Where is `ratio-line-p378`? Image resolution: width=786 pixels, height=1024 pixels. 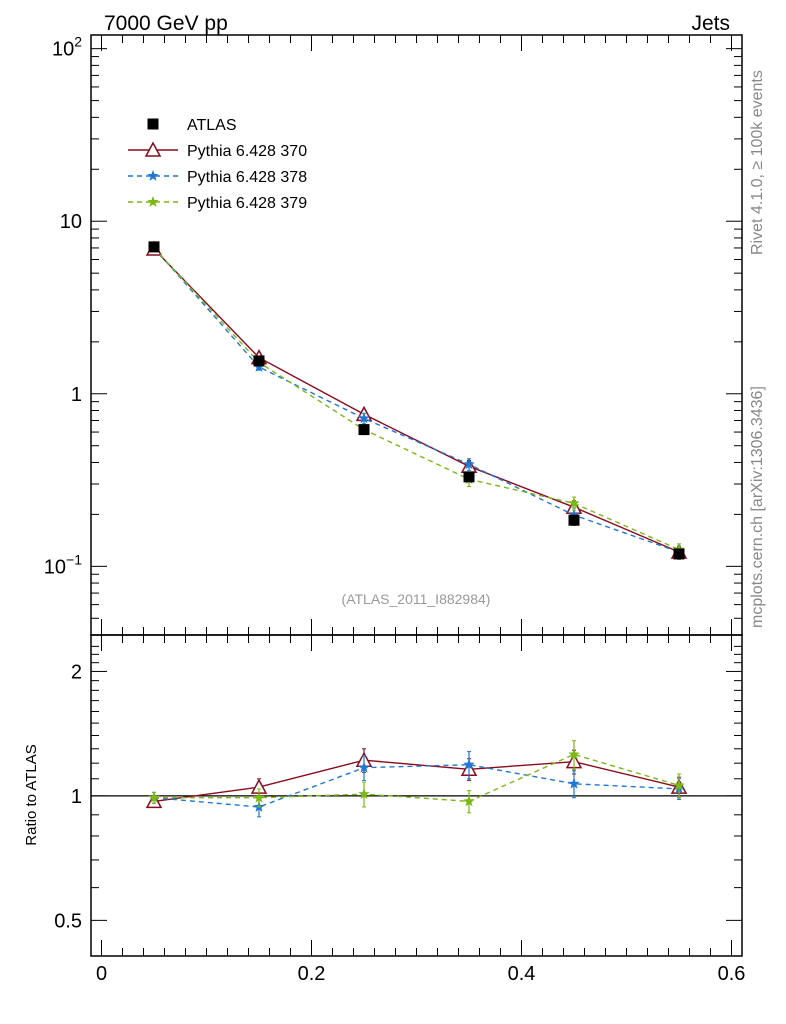
ratio-line-p378 is located at coordinates (416, 785).